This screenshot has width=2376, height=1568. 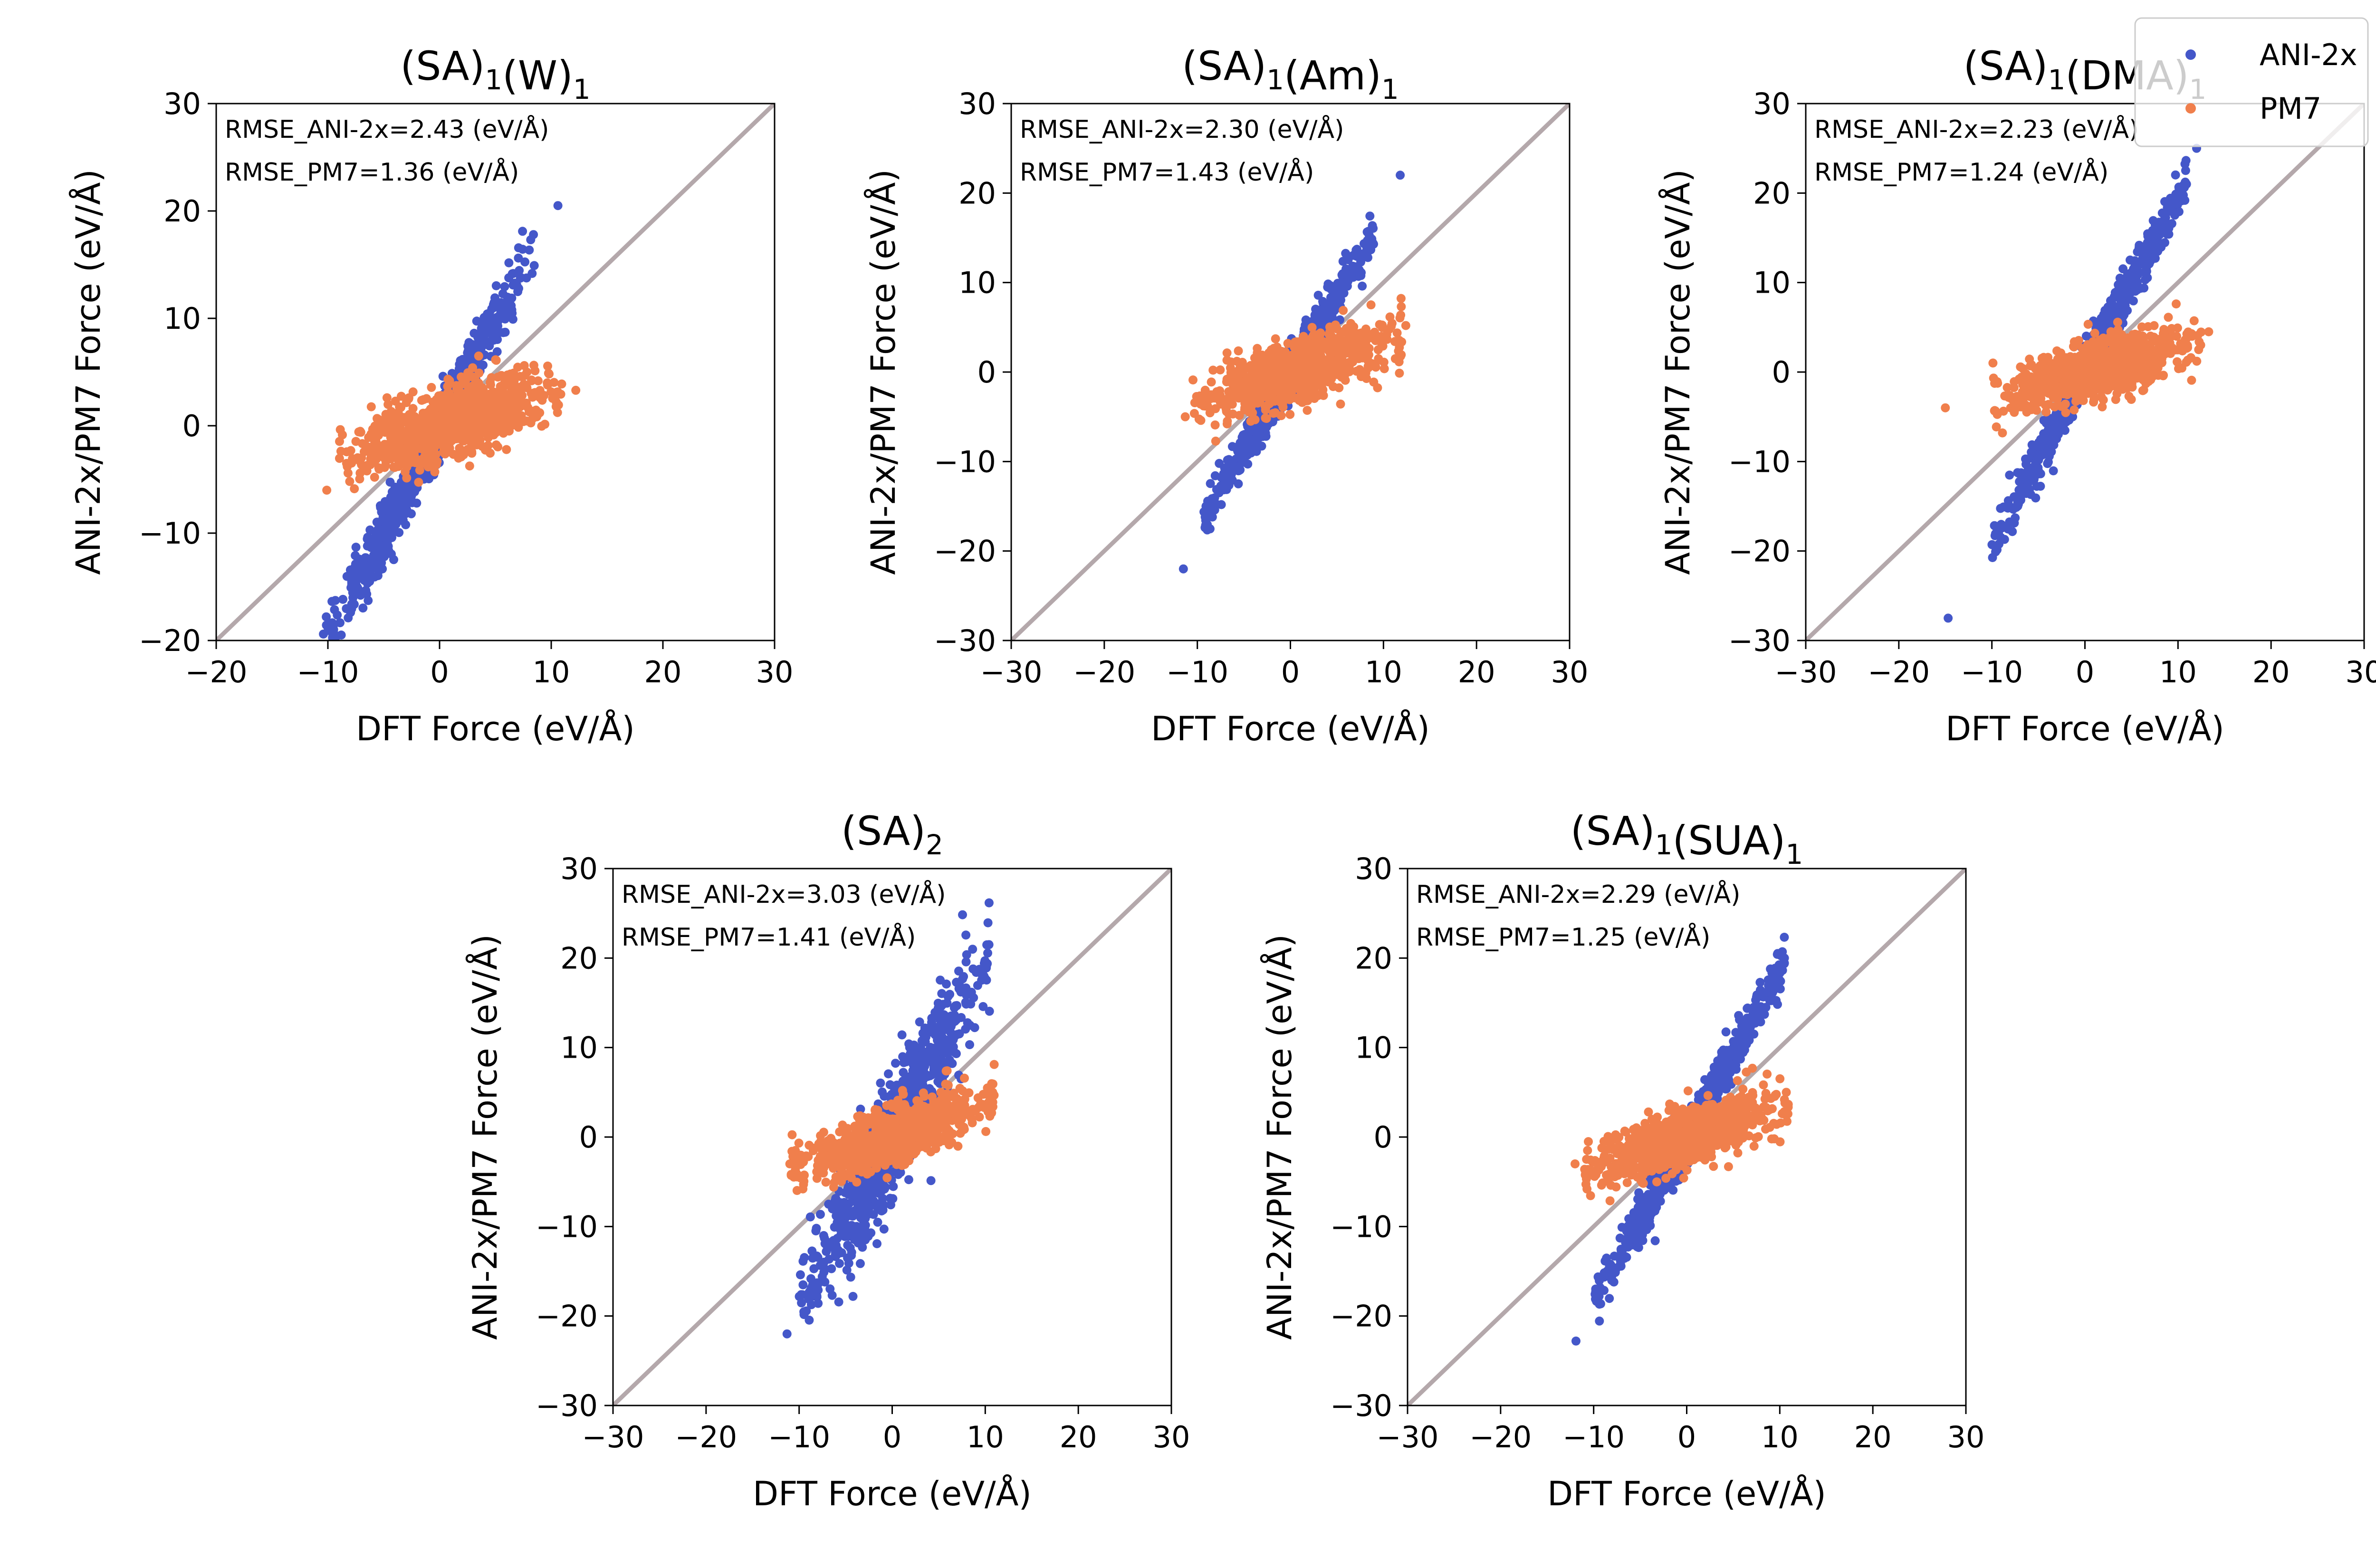 What do you see at coordinates (1167, 172) in the screenshot?
I see `rmse-annotation: RMSE_PM7=1.43 (eV/Å)` at bounding box center [1167, 172].